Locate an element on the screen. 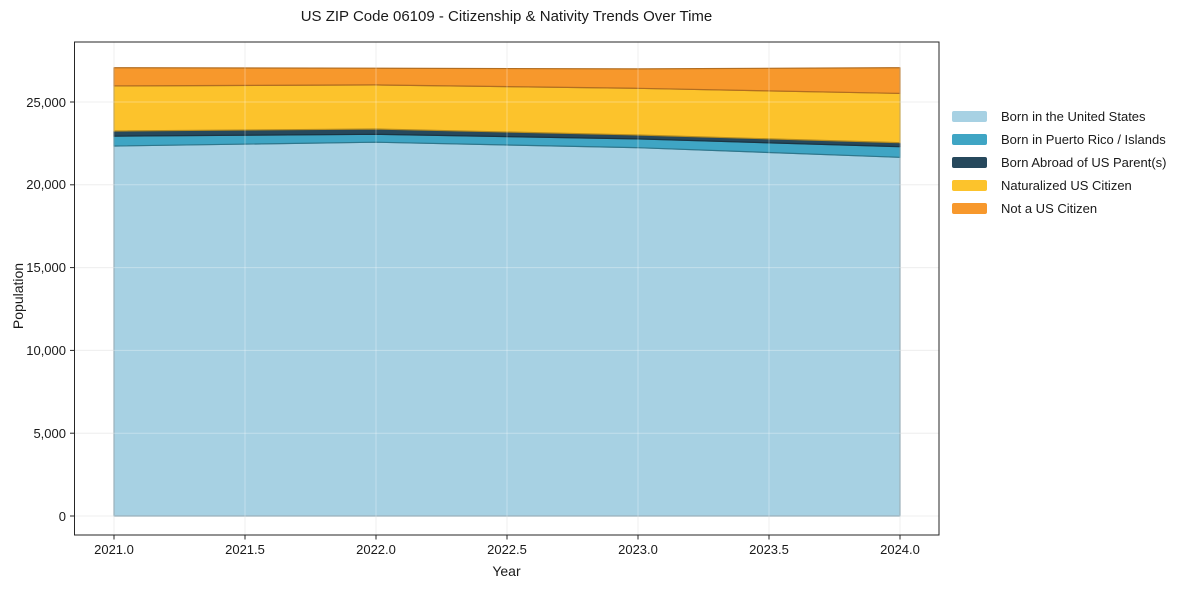  x-tick-label: 2022.5 is located at coordinates (507, 549).